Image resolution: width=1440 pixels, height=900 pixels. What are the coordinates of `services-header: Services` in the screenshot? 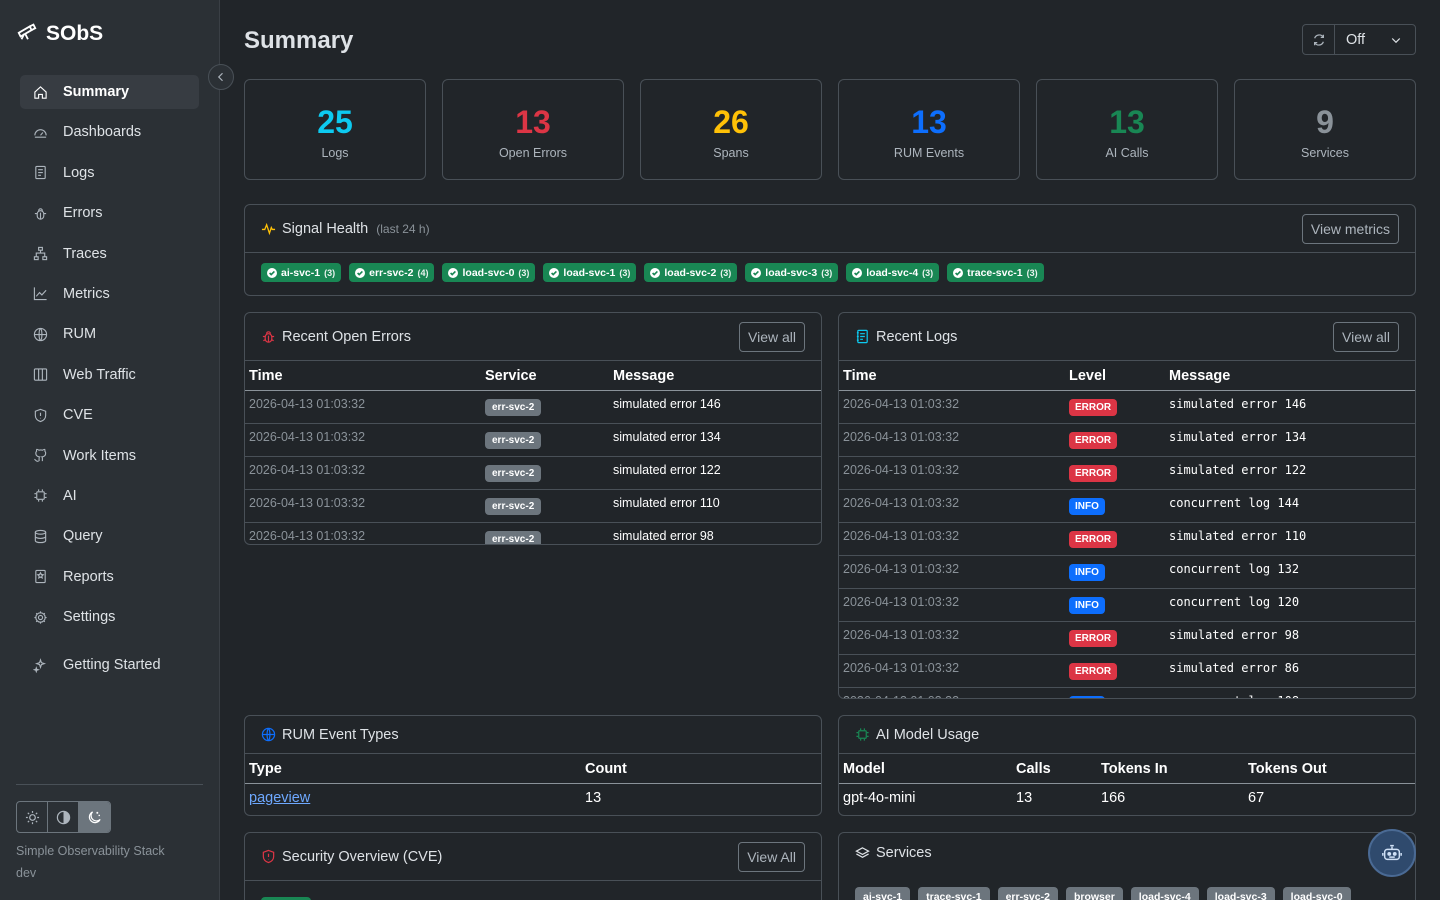 It's located at (1127, 853).